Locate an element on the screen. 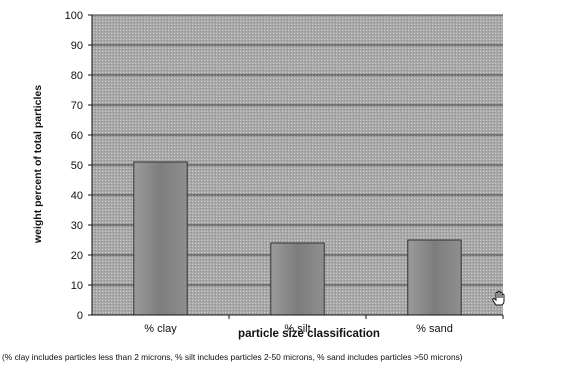 This screenshot has height=365, width=564. bar-sand is located at coordinates (434, 277).